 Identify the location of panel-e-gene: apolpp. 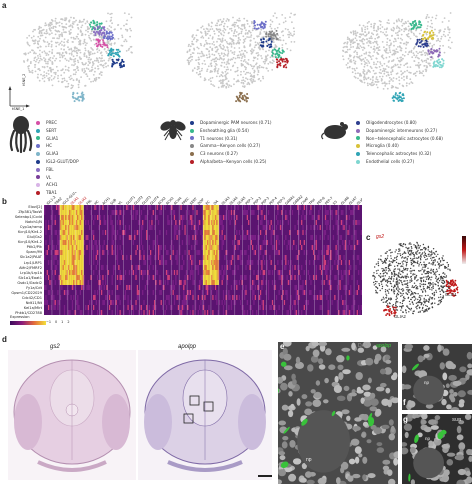
(384, 346).